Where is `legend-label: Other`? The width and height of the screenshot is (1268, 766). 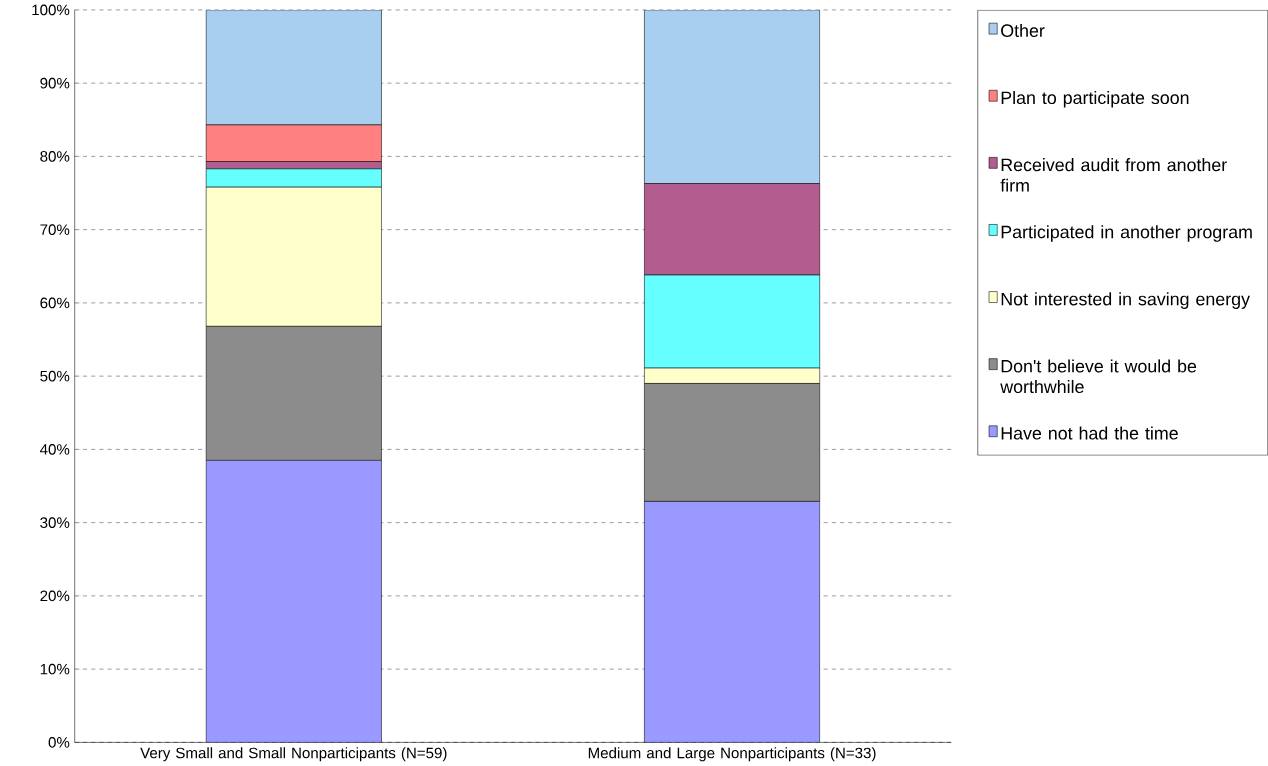 legend-label: Other is located at coordinates (1023, 30).